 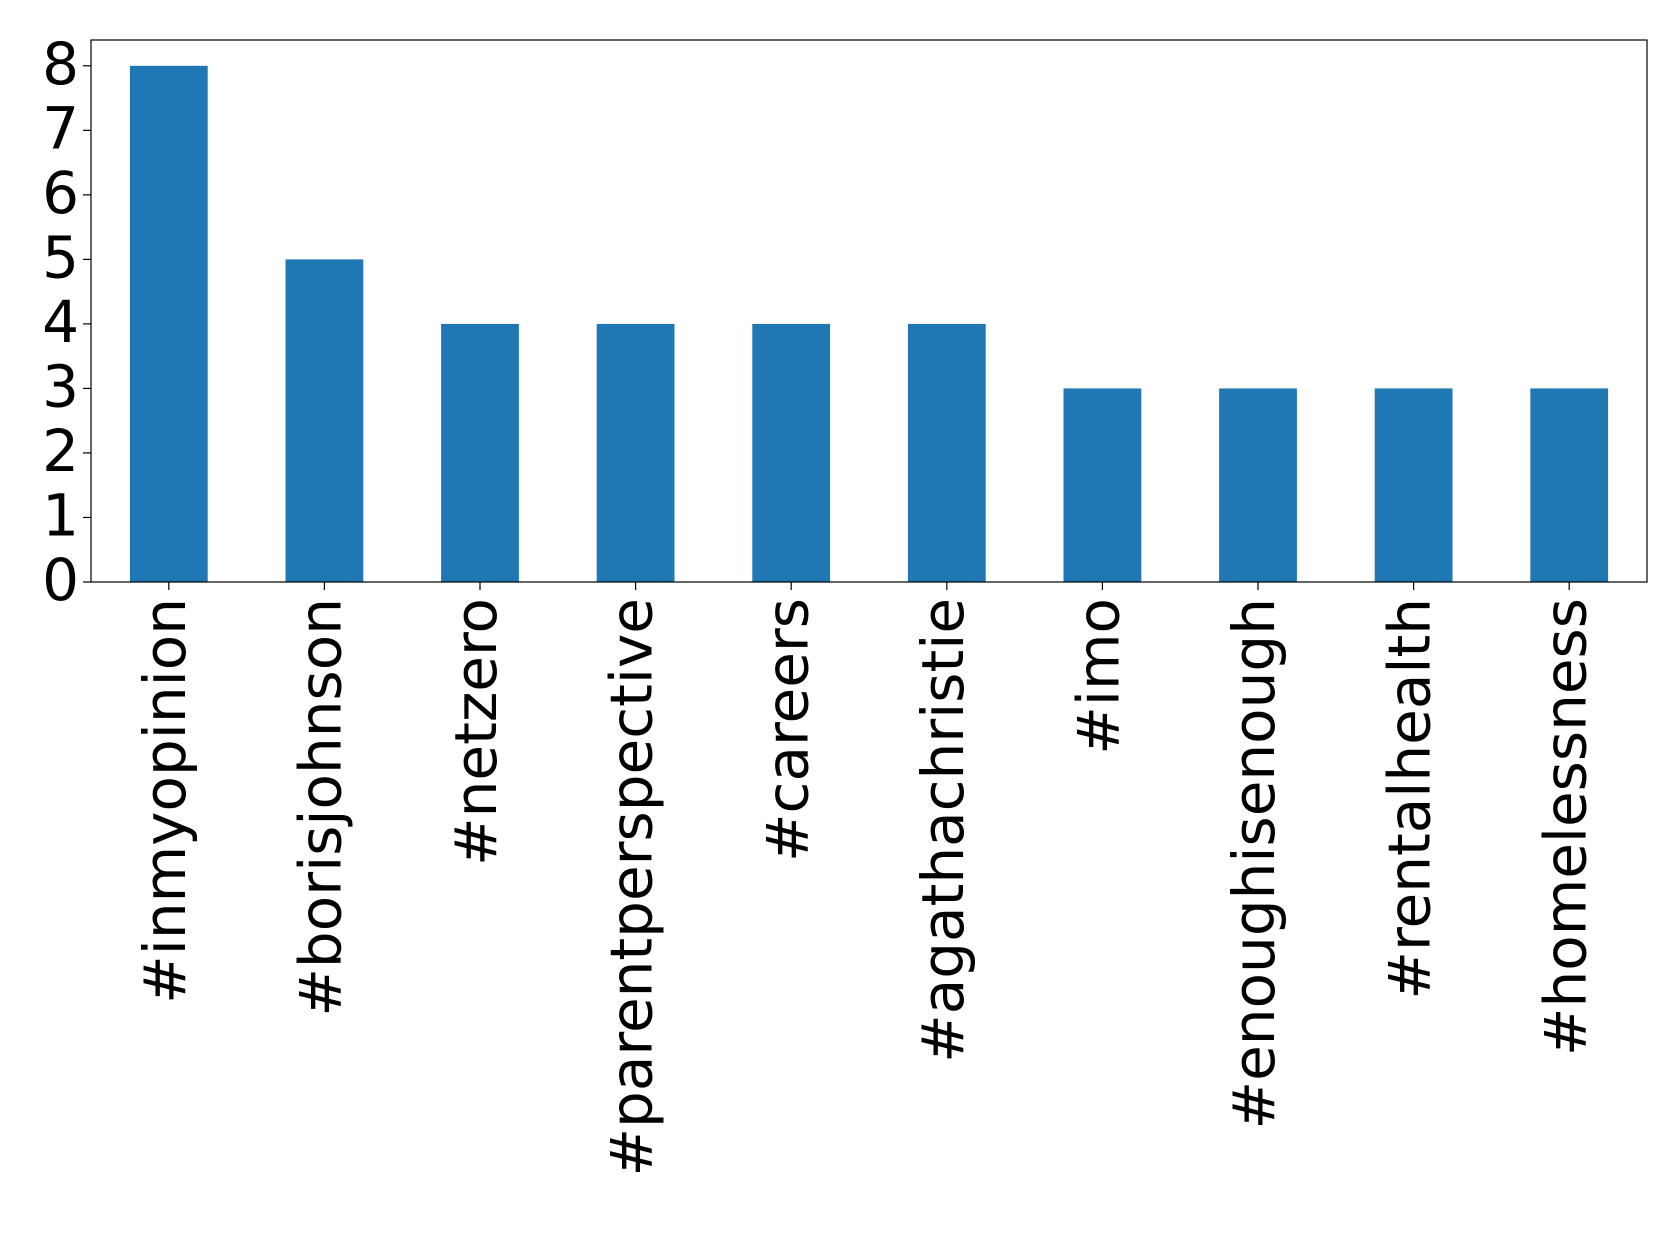 I want to click on x-tick-label: #imo, so click(x=1099, y=676).